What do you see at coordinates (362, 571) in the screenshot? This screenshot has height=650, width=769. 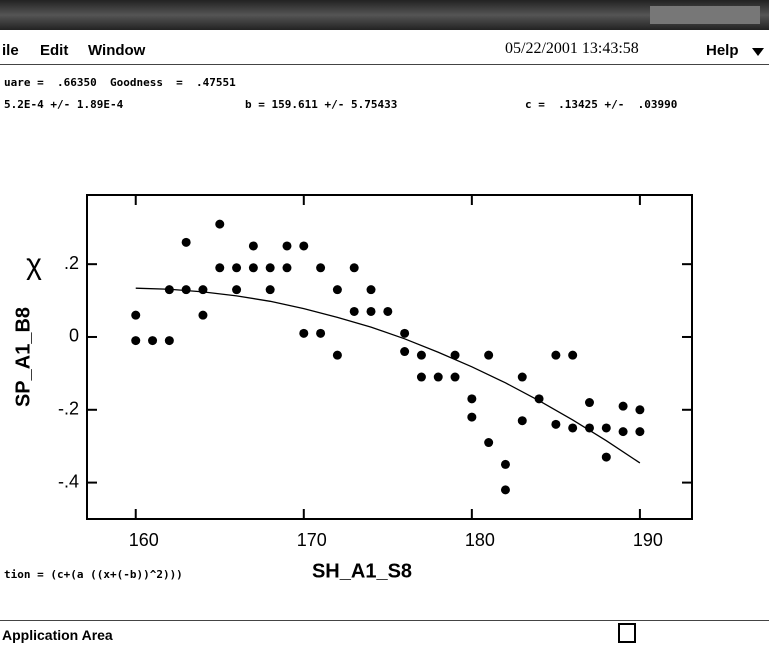 I see `x-axis-label: SH_A1_S8` at bounding box center [362, 571].